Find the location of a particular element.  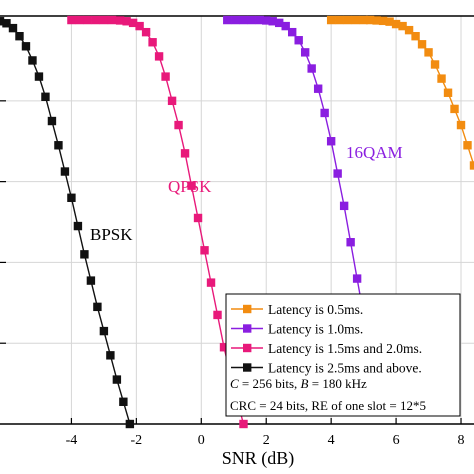

x-tick-label: 2 is located at coordinates (266, 440).